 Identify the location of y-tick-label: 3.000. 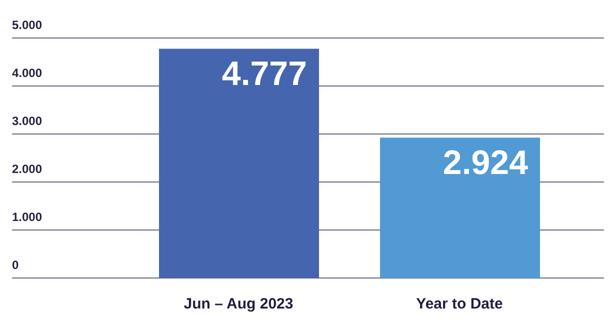
(27, 121).